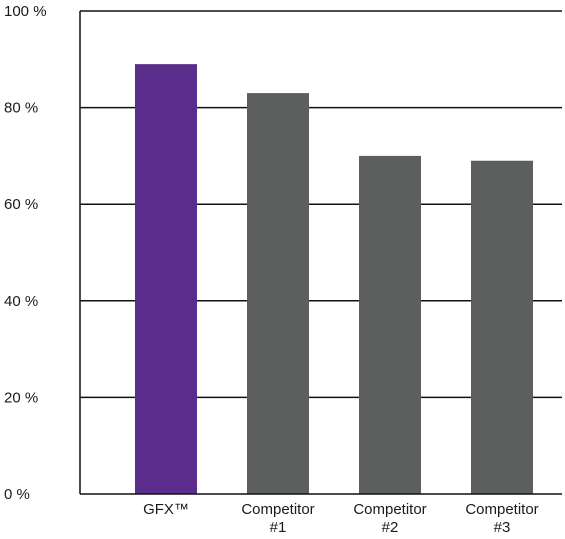 This screenshot has height=539, width=565. What do you see at coordinates (25, 11) in the screenshot?
I see `y-tick-label: 100 %` at bounding box center [25, 11].